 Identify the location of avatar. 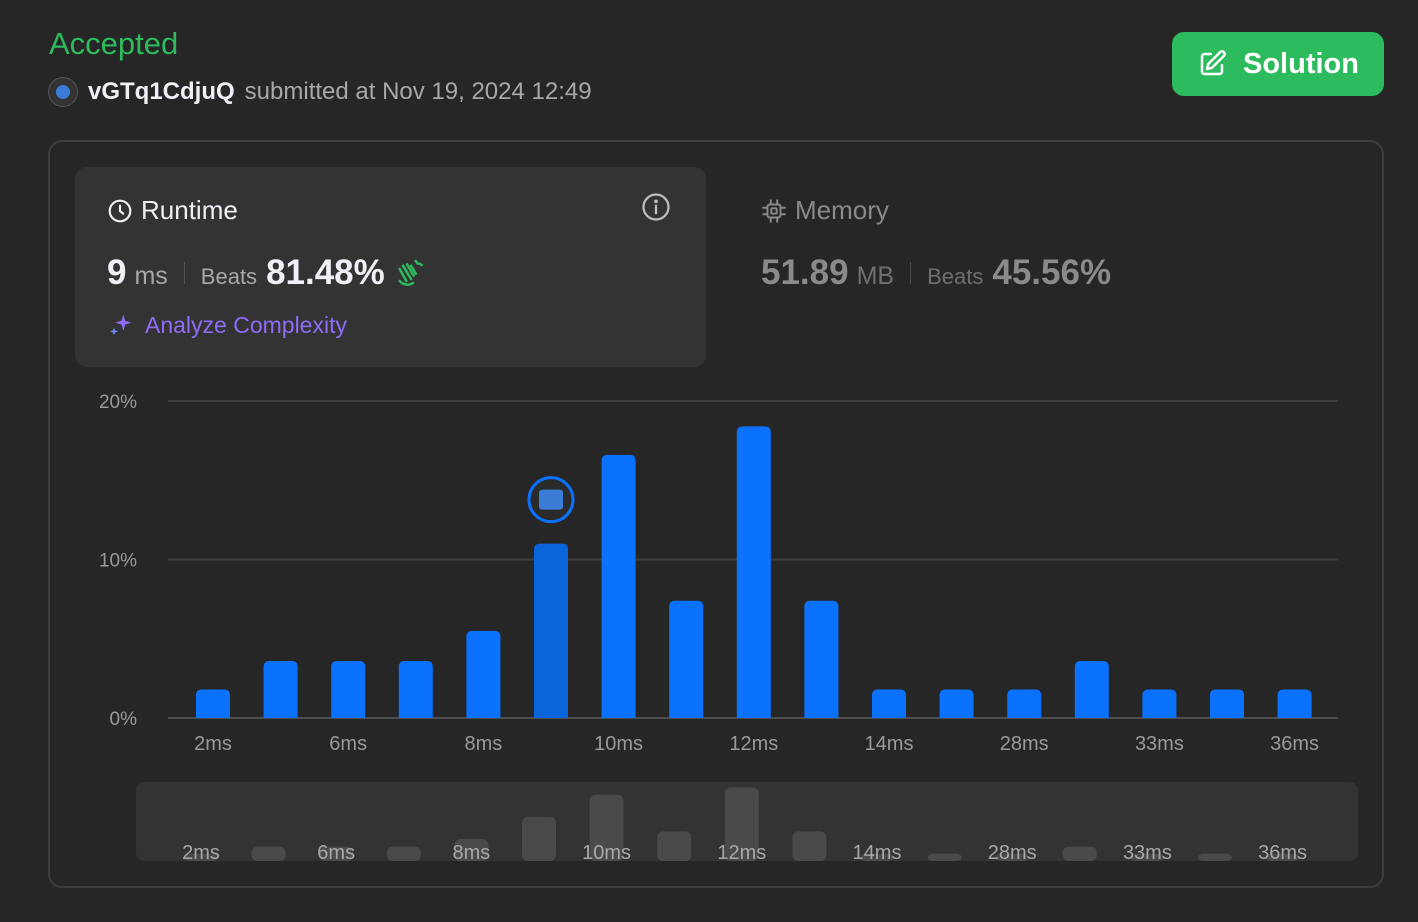
(63, 92).